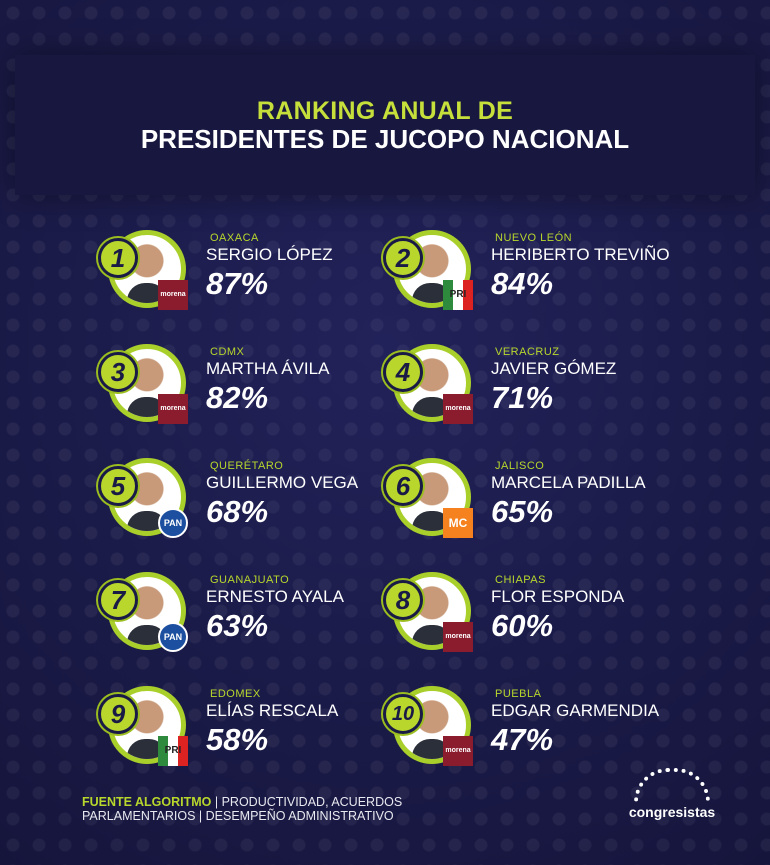 This screenshot has height=865, width=770. I want to click on person-name: ELÍAS RESCALA, so click(272, 710).